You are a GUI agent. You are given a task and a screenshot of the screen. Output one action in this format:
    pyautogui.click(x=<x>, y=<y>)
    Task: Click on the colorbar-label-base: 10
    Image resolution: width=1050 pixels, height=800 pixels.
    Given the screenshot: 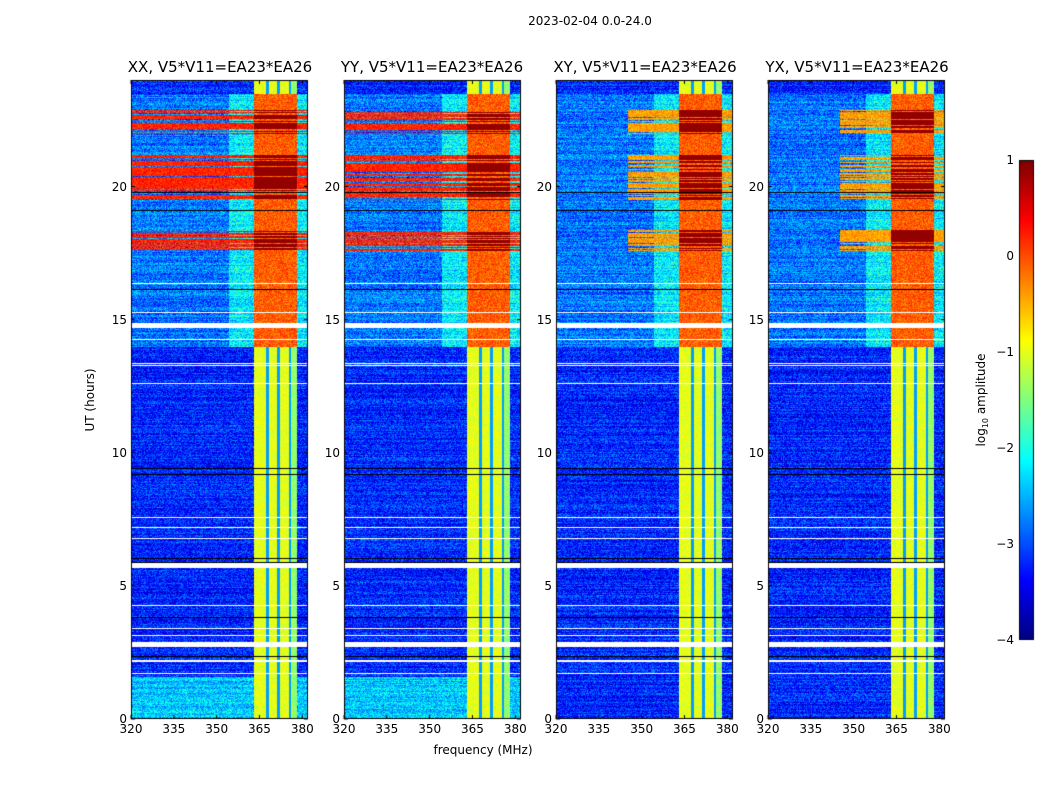 What is the action you would take?
    pyautogui.click(x=986, y=423)
    